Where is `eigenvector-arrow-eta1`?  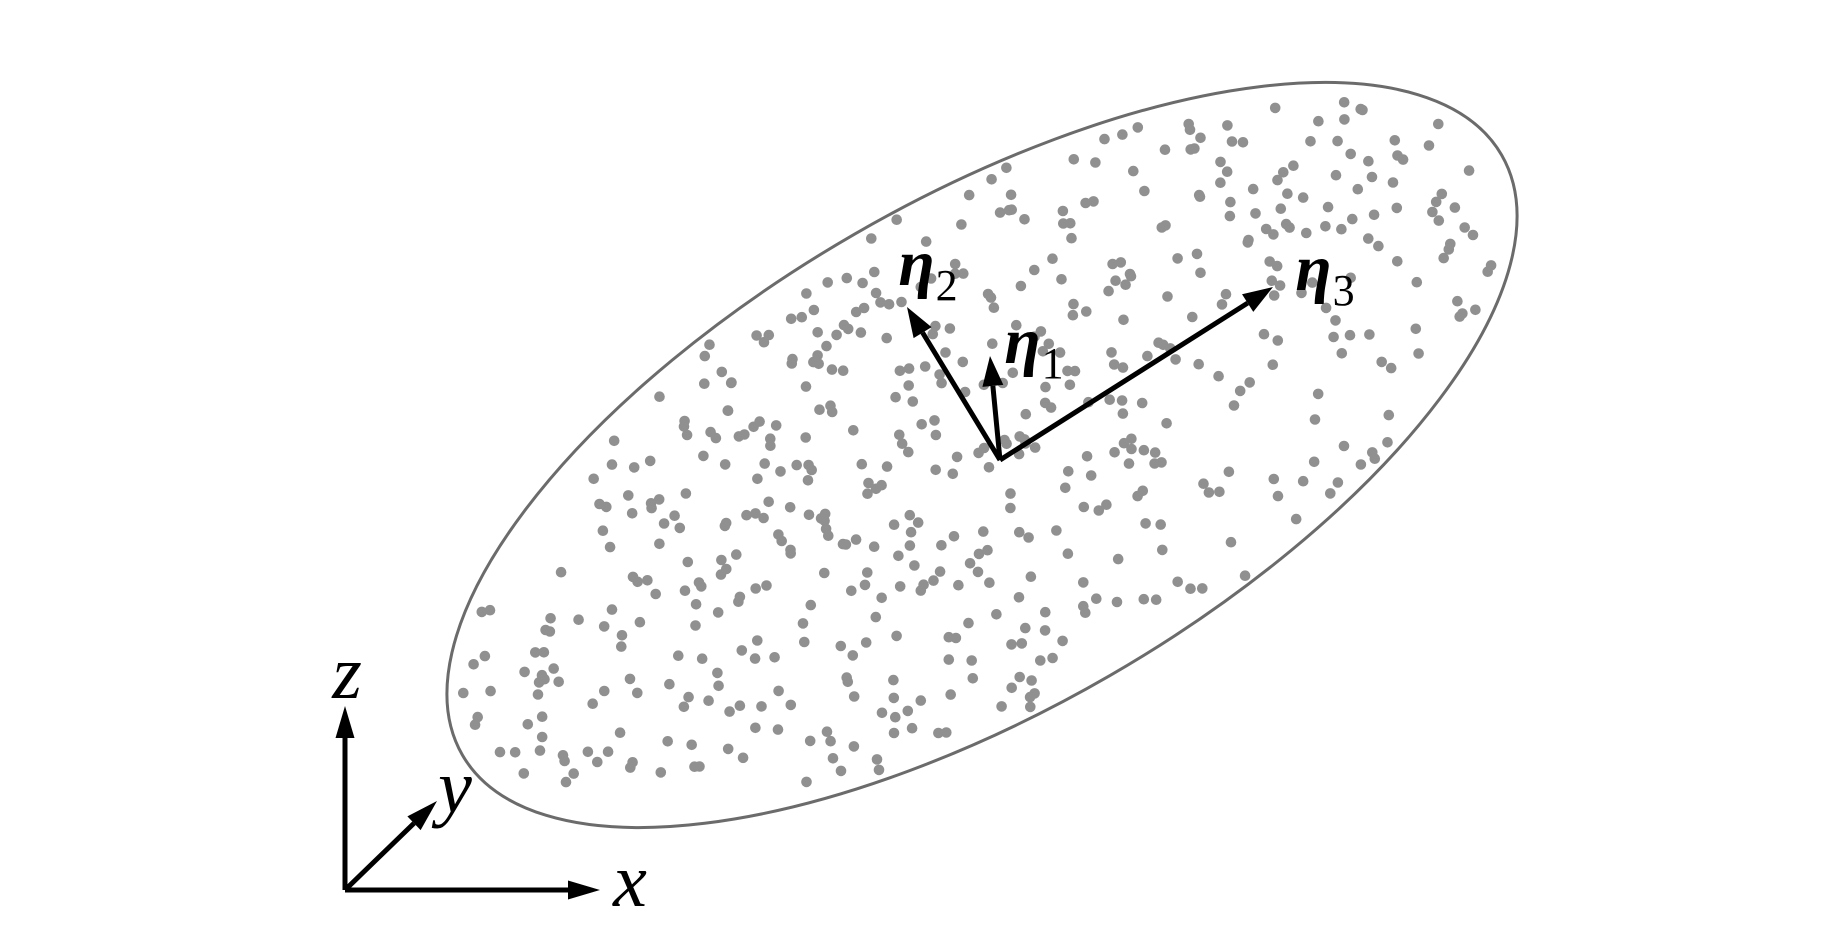
eigenvector-arrow-eta1 is located at coordinates (993, 408).